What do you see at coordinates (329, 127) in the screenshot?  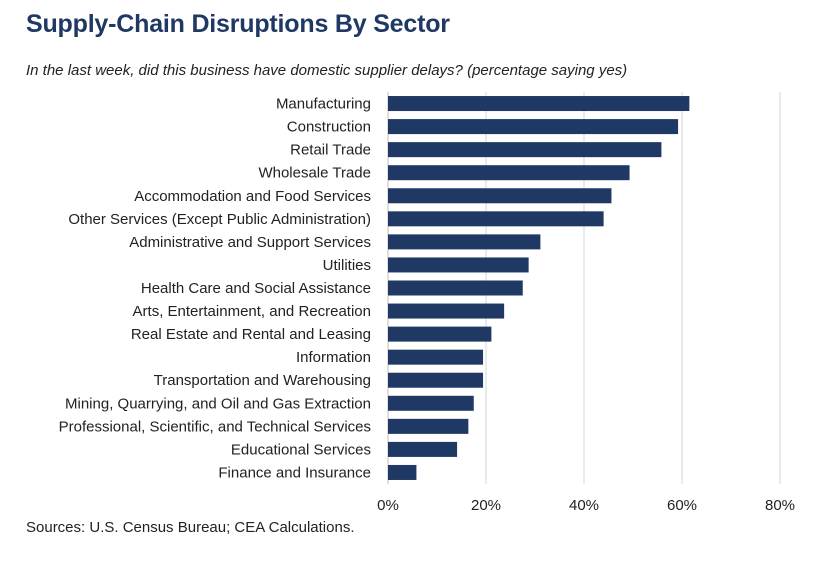 I see `category-label: Construction` at bounding box center [329, 127].